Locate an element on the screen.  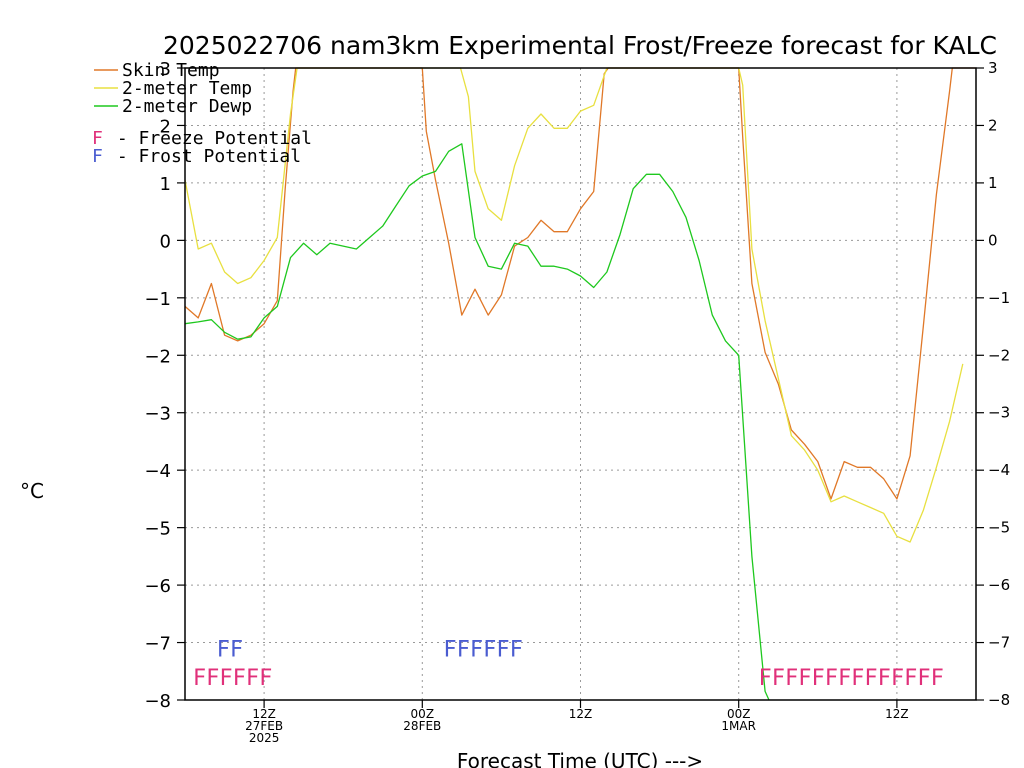
y-axis-label: °C is located at coordinates (32, 491).